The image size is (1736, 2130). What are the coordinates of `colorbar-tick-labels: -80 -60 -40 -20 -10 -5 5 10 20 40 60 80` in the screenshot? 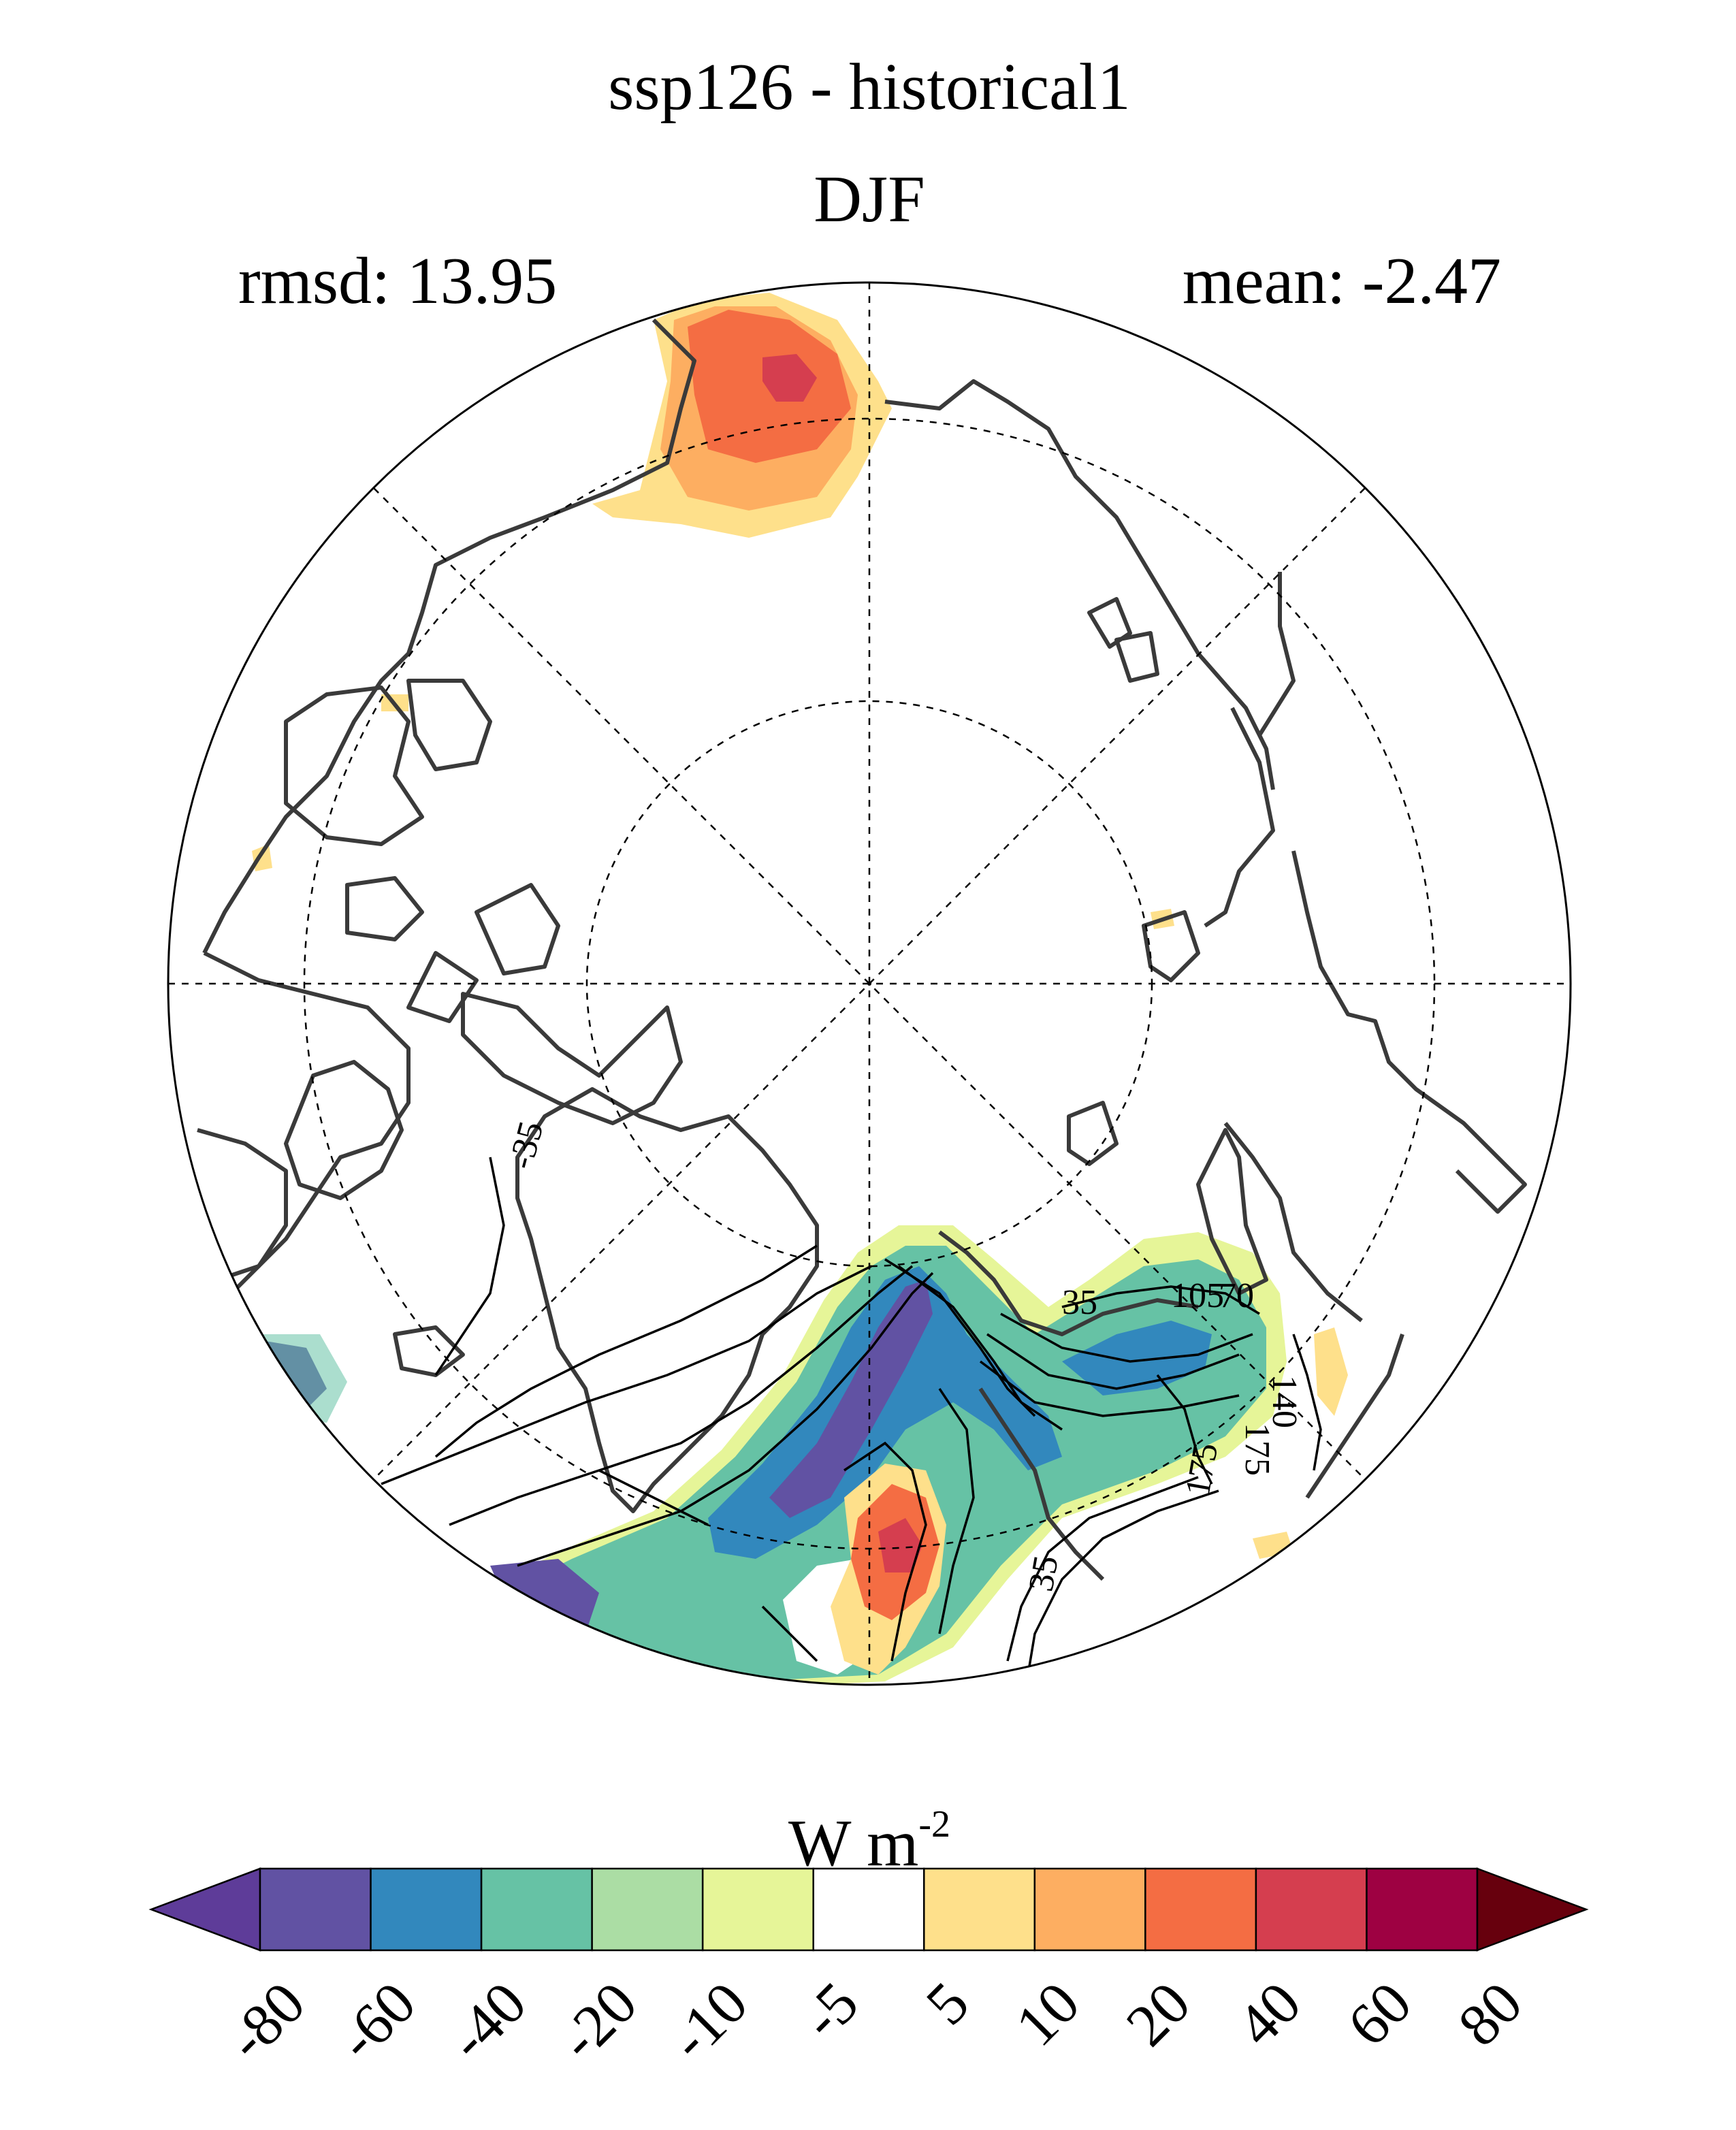 It's located at (874, 2021).